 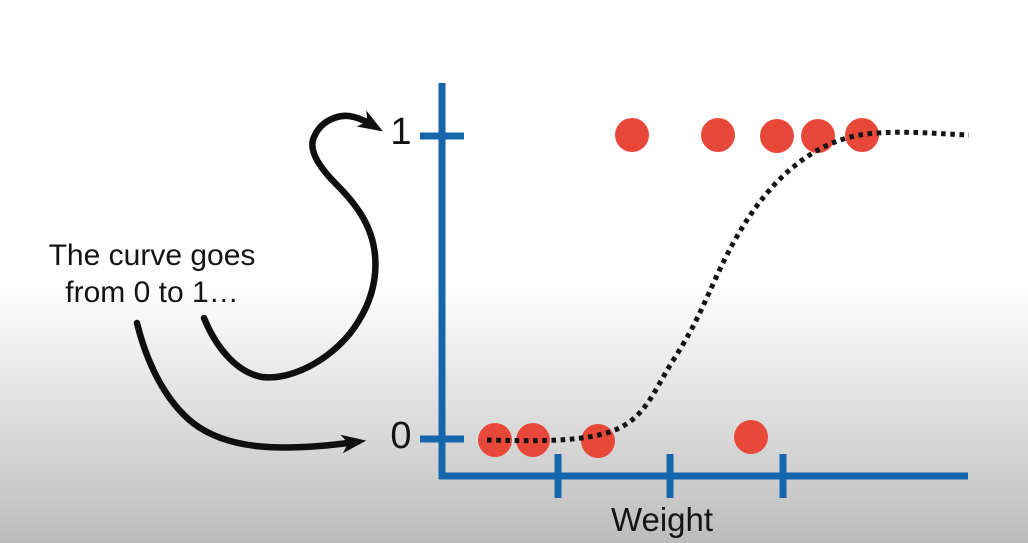 I want to click on y-tick-label-0: 0, so click(x=401, y=436).